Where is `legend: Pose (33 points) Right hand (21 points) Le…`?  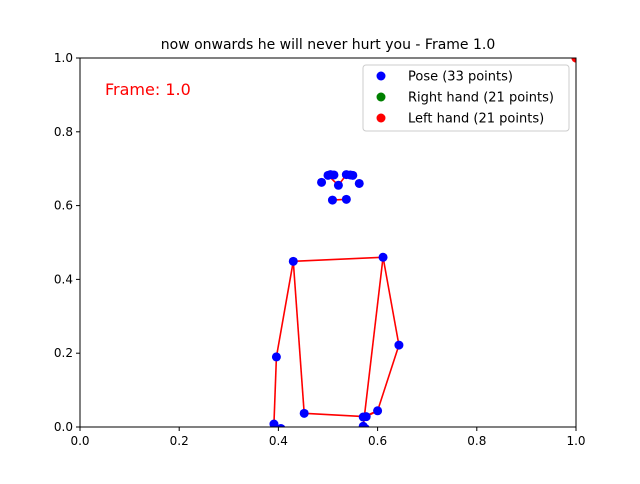
legend: Pose (33 points) Right hand (21 points) Le… is located at coordinates (466, 98).